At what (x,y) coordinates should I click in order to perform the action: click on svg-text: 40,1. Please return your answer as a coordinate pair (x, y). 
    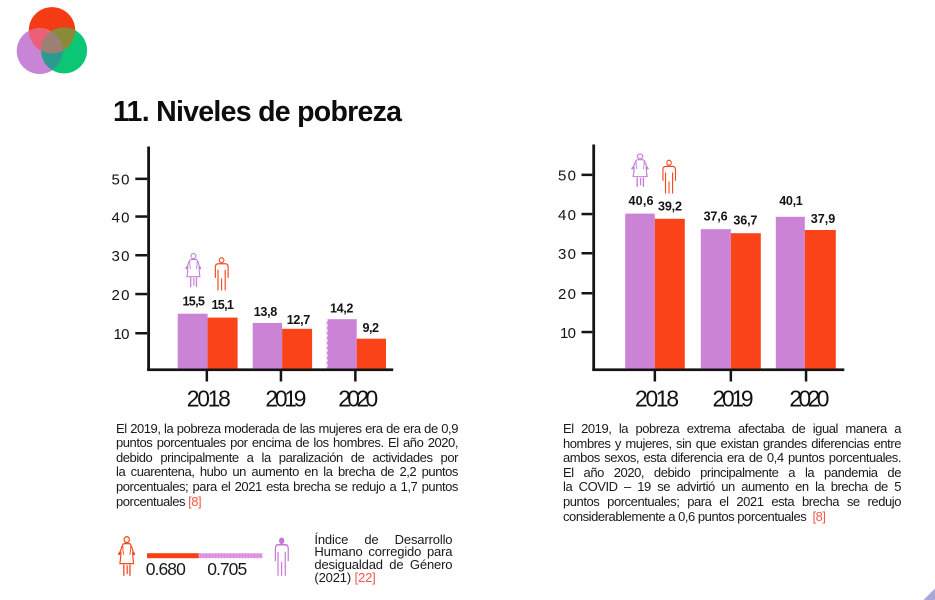
    Looking at the image, I should click on (791, 201).